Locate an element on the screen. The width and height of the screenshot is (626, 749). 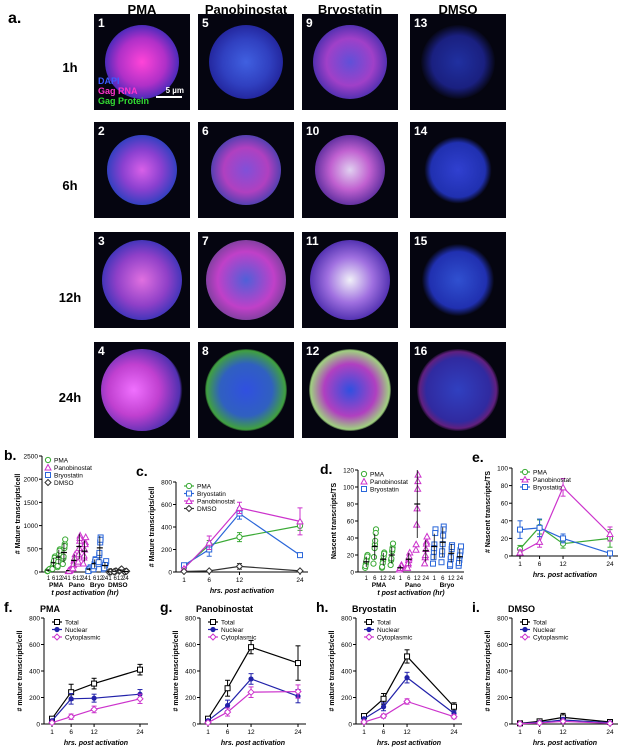
y-axis-label: Nascent transcripts/TS is located at coordinates (334, 521).